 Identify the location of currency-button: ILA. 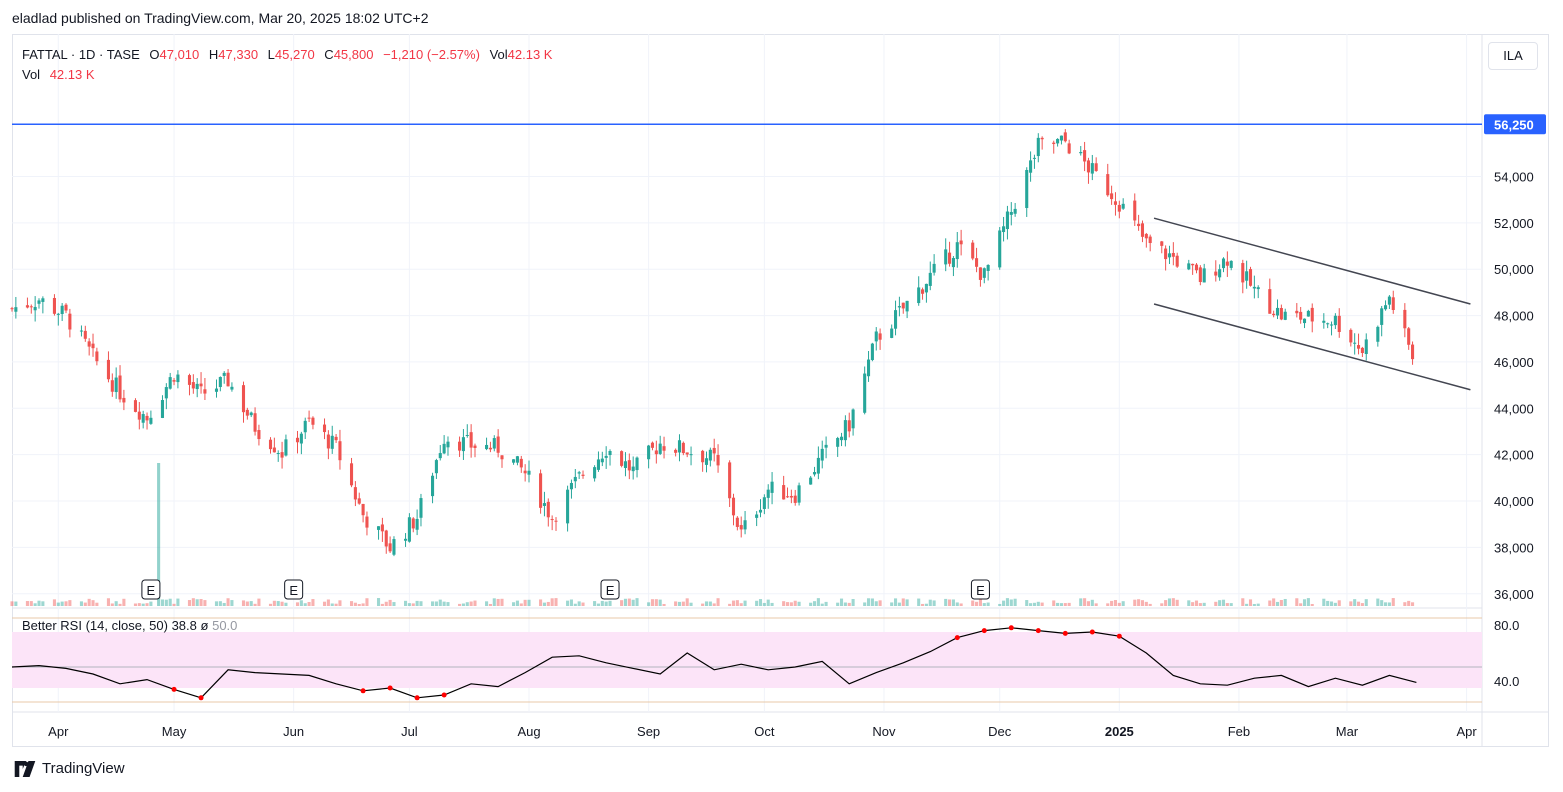
(1513, 56).